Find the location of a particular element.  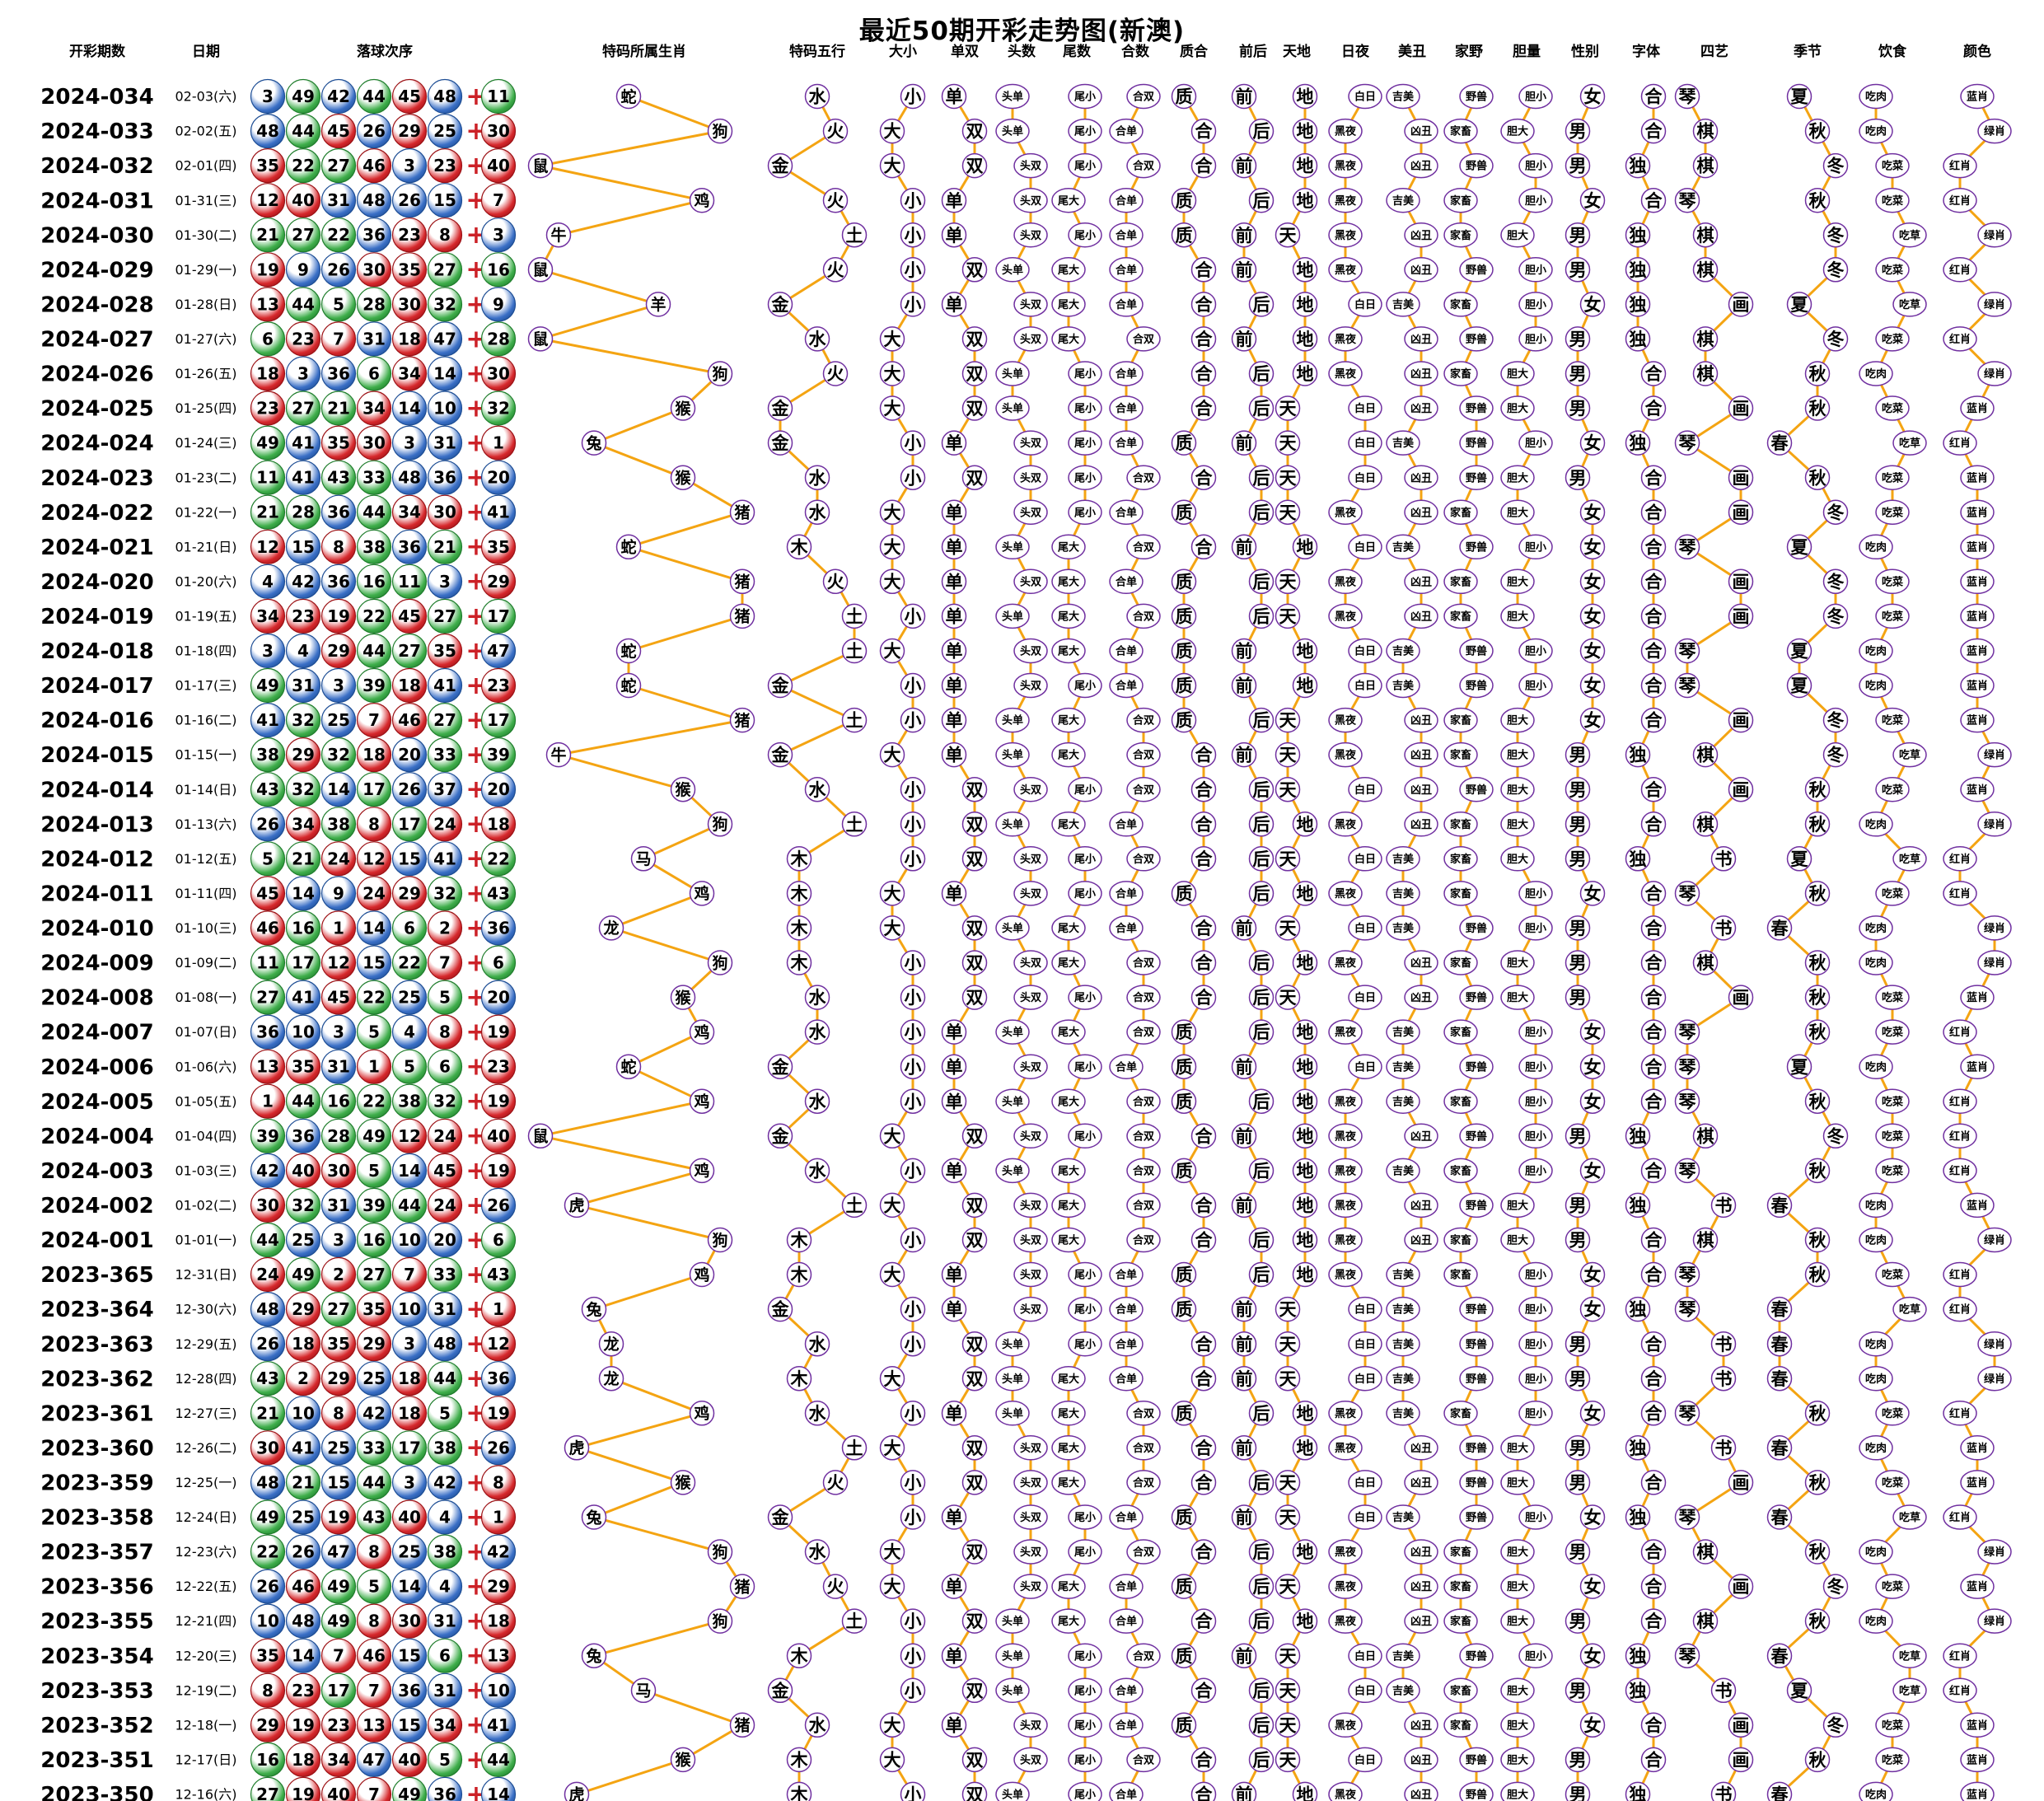

row-date: 01-10(三) is located at coordinates (206, 928).